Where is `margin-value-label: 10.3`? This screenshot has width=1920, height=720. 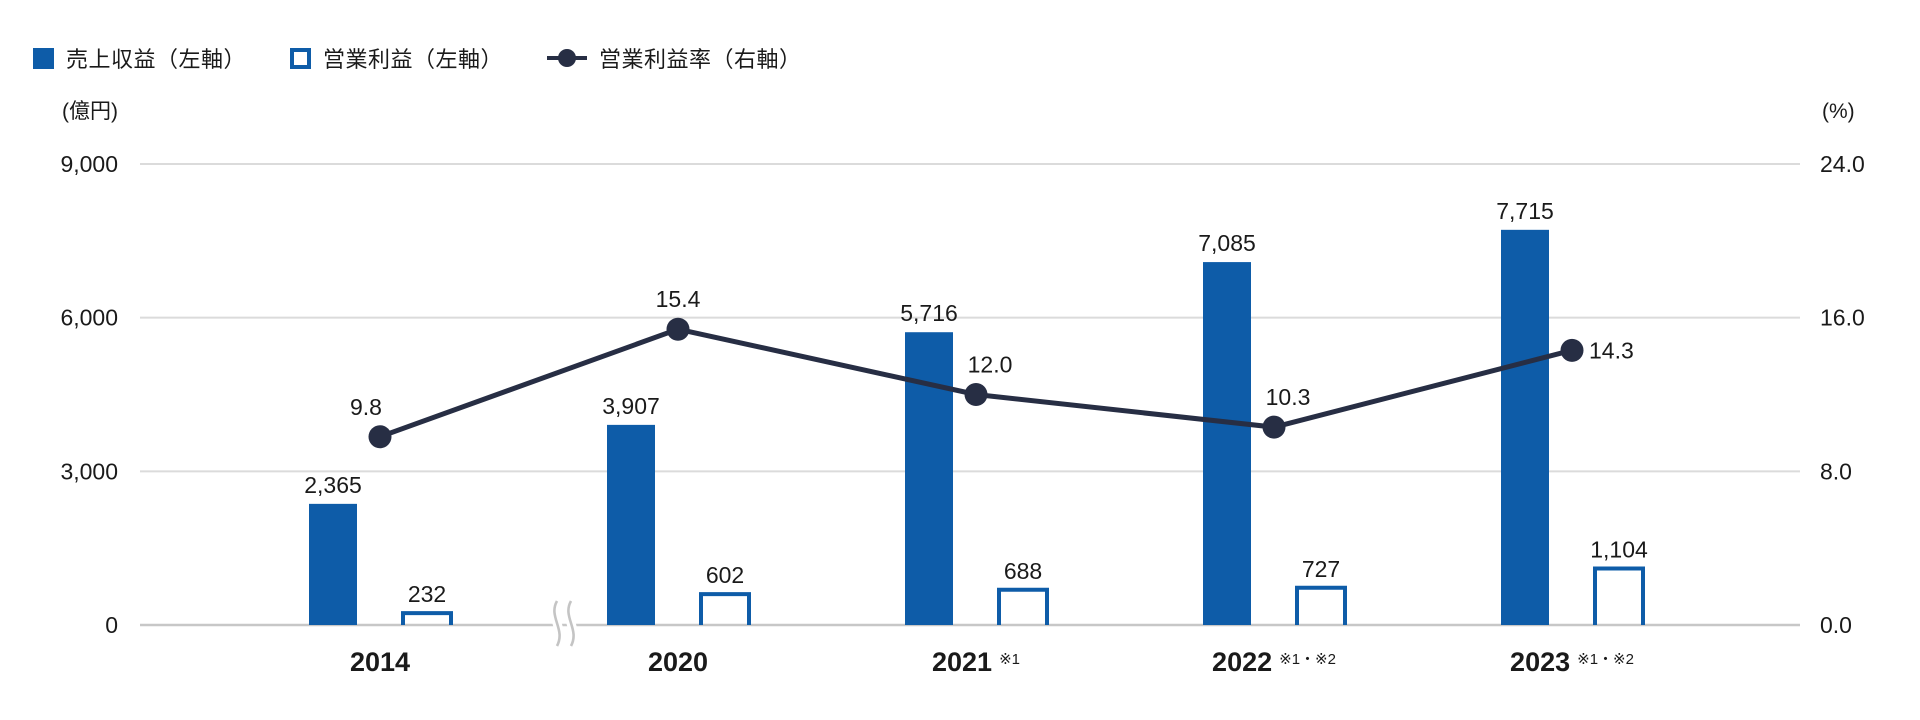 margin-value-label: 10.3 is located at coordinates (1288, 397).